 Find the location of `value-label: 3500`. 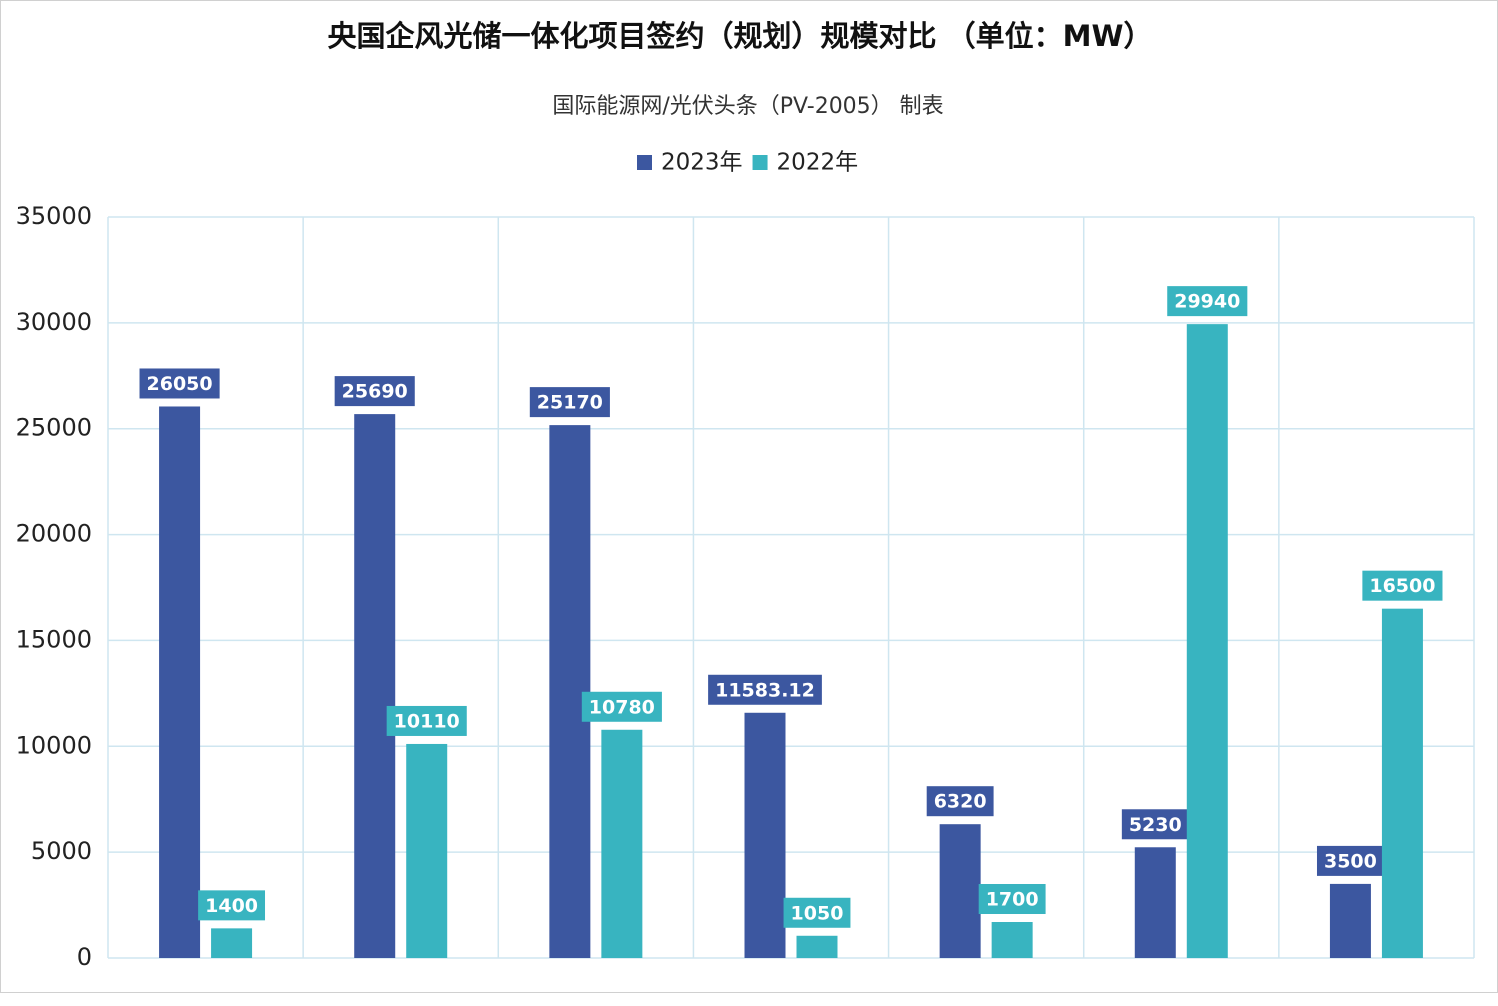

value-label: 3500 is located at coordinates (1350, 861).